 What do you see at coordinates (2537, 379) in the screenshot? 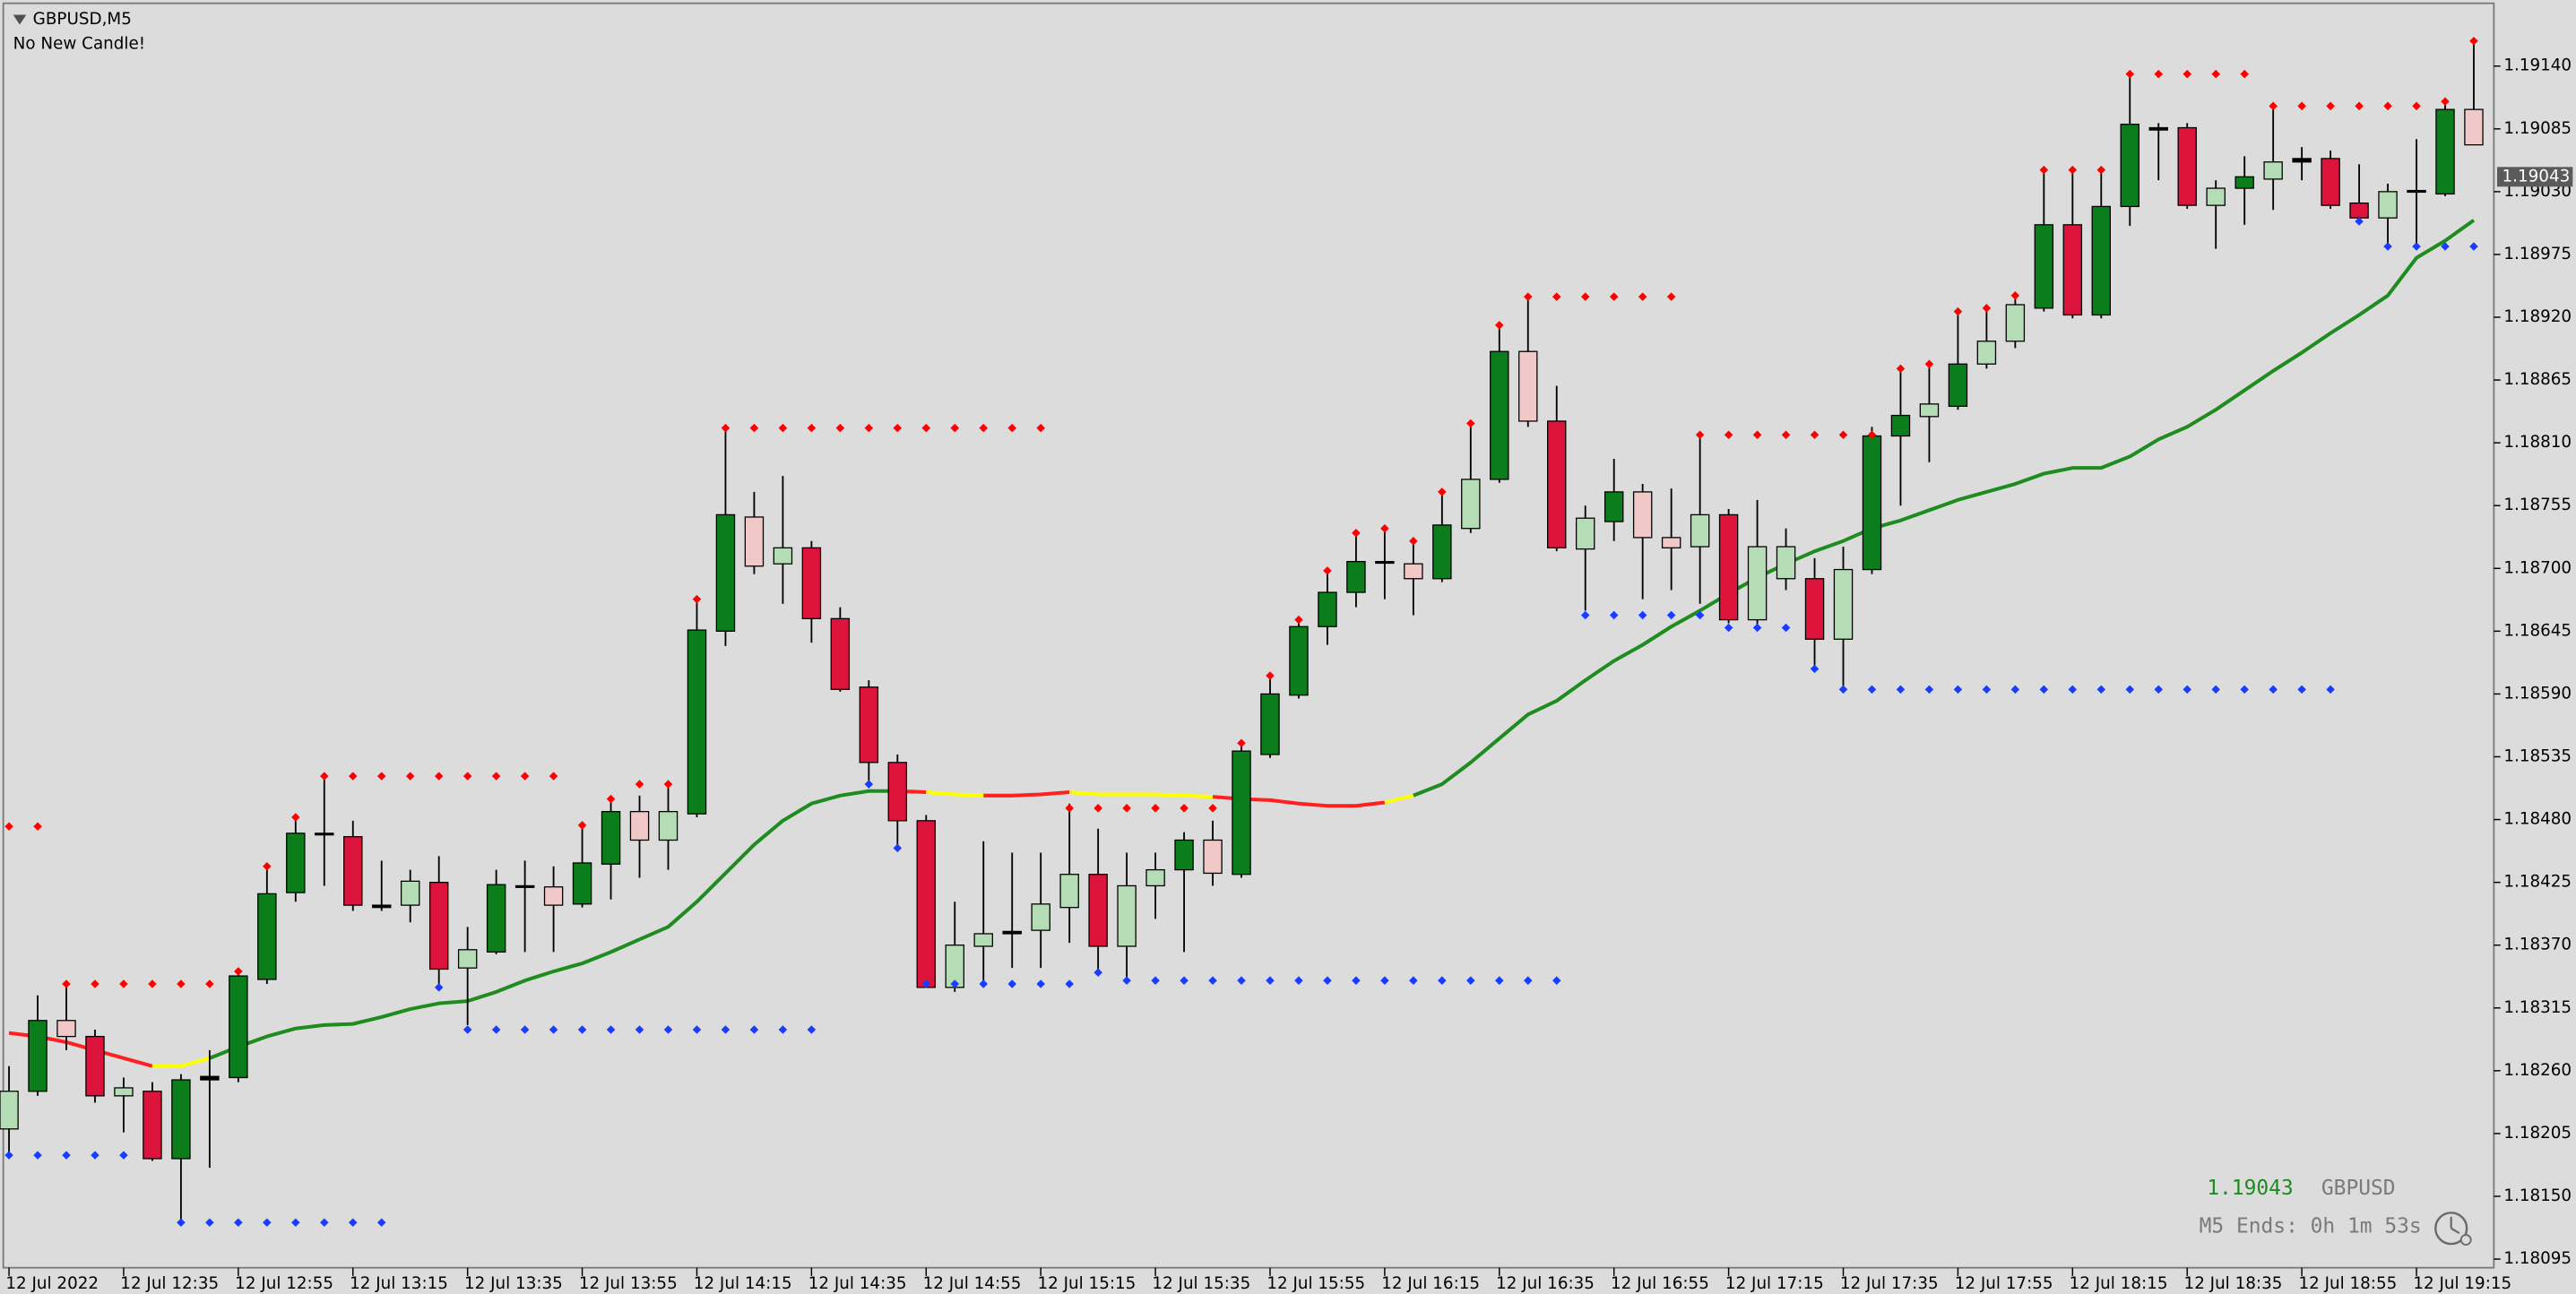
I see `y-tick-label: 1.18865` at bounding box center [2537, 379].